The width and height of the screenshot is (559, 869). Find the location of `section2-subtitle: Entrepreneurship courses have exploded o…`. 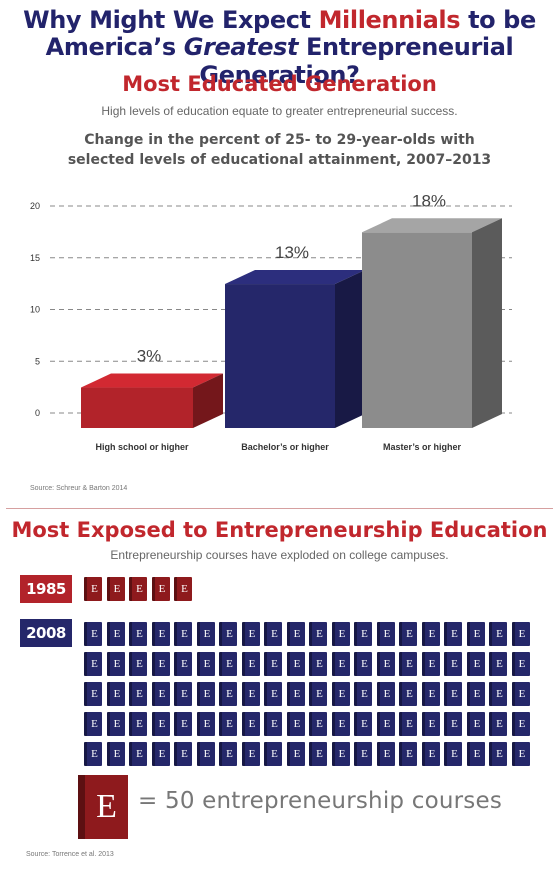

section2-subtitle: Entrepreneurship courses have exploded o… is located at coordinates (279, 555).